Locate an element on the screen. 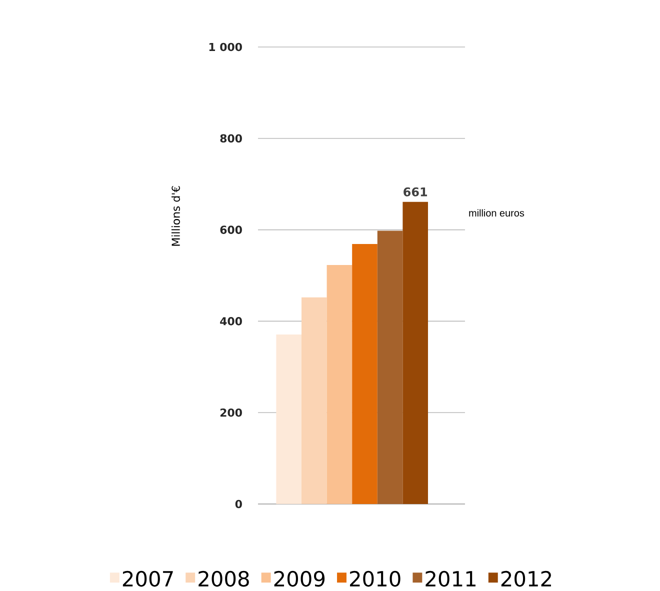 Image resolution: width=660 pixels, height=591 pixels. y-tick-label: 800 is located at coordinates (231, 138).